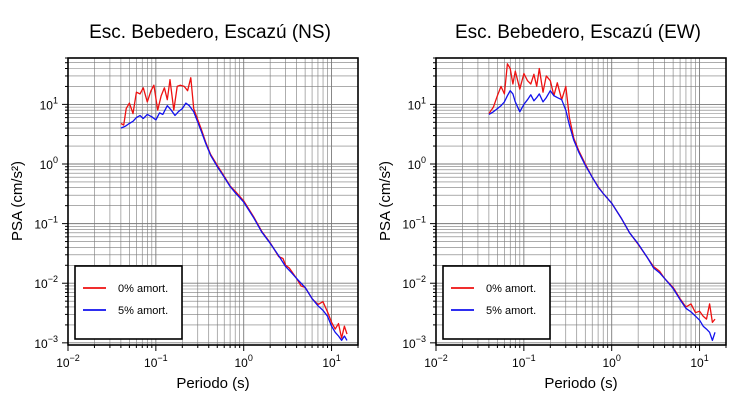  I want to click on chart-title: Esc. Bebedero, Escazú (EW), so click(578, 32).